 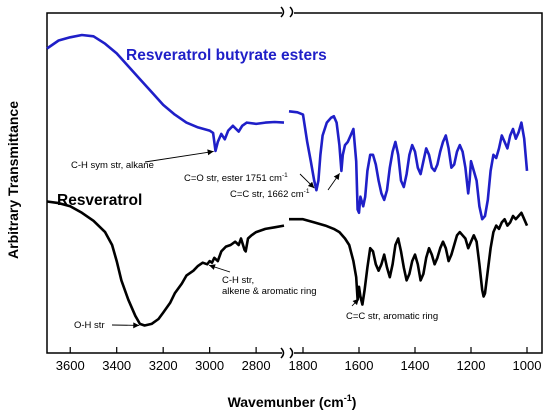 I want to click on x-axis-title: Wavemunber (cm-1), so click(x=292, y=401).